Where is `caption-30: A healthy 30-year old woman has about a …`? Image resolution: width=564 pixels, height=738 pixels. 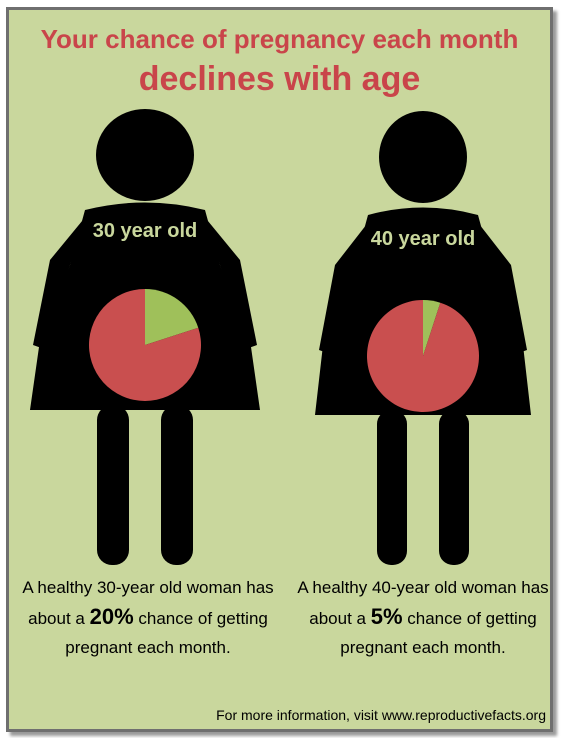
caption-30: A healthy 30-year old woman has about a … is located at coordinates (148, 617).